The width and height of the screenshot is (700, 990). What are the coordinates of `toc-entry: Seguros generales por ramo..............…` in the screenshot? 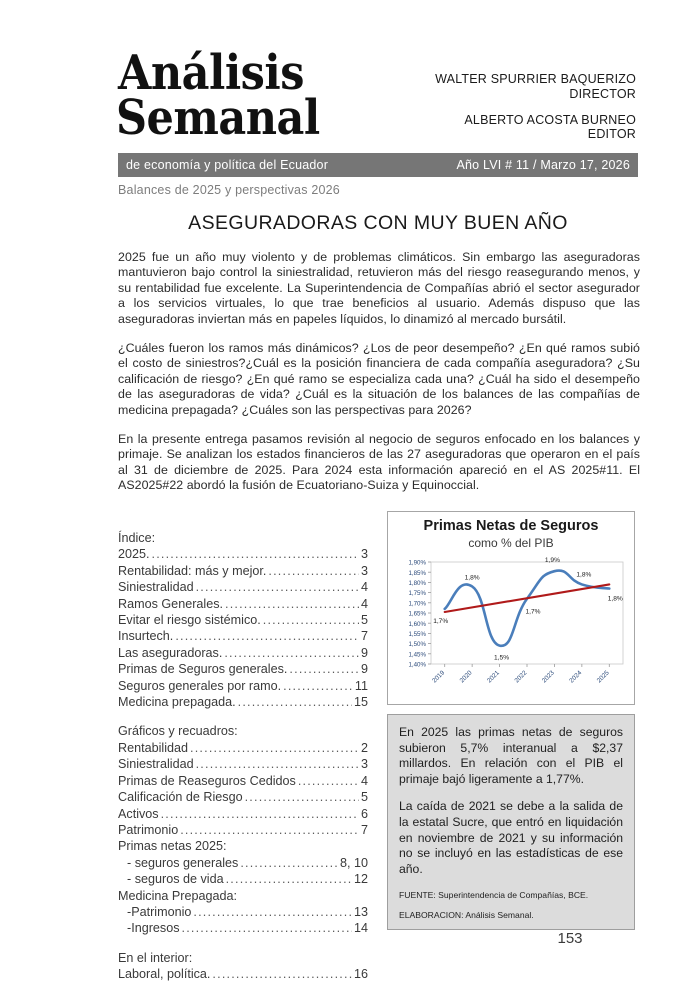 It's located at (243, 686).